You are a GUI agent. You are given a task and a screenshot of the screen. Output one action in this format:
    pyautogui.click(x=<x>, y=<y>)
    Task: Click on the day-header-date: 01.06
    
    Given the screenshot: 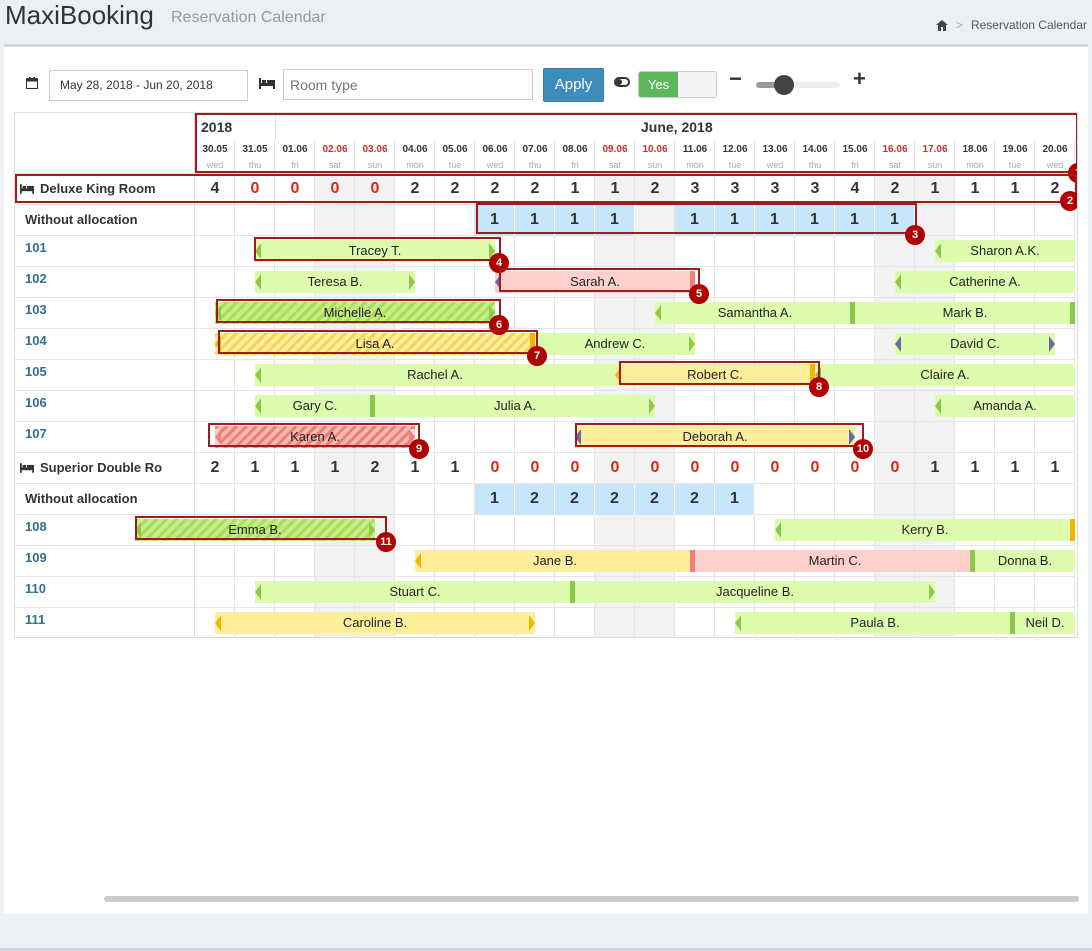 What is the action you would take?
    pyautogui.click(x=295, y=149)
    